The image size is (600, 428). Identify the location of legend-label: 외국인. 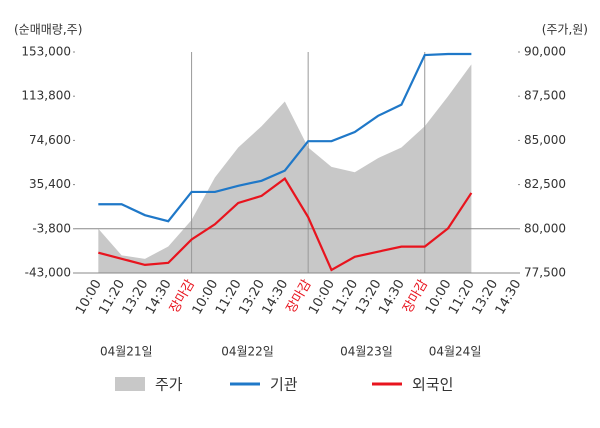
(432, 385).